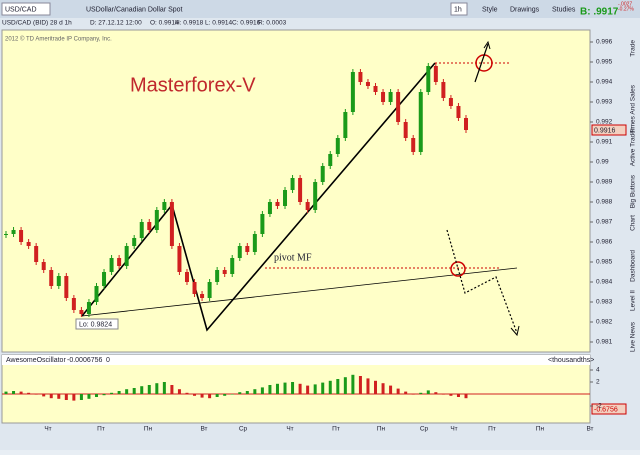 The width and height of the screenshot is (640, 455). Describe the element at coordinates (571, 360) in the screenshot. I see `oscillator-unit: <thousandths>` at that location.